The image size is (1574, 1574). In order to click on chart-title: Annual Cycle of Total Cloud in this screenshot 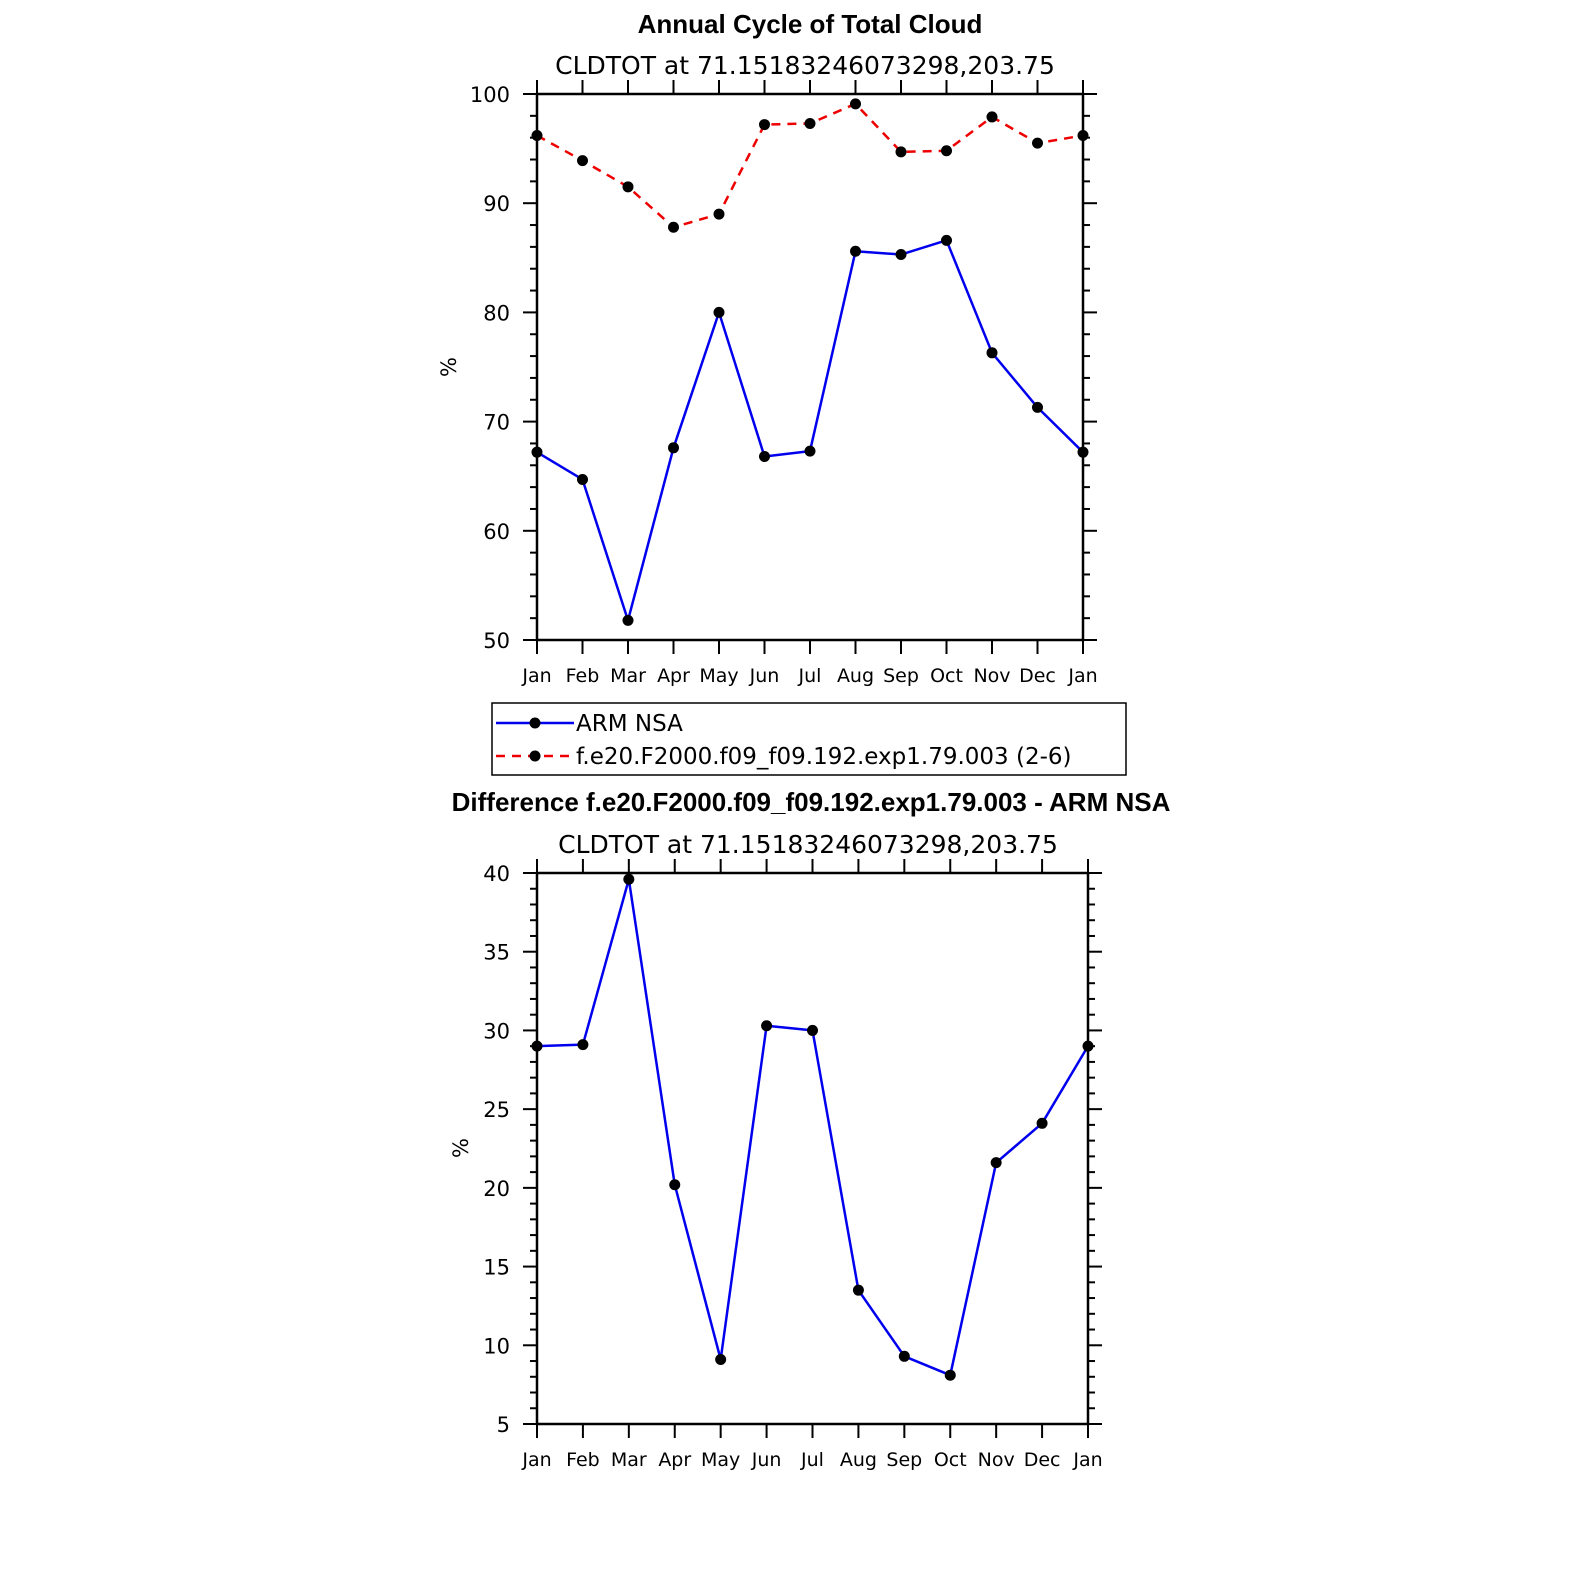, I will do `click(810, 24)`.